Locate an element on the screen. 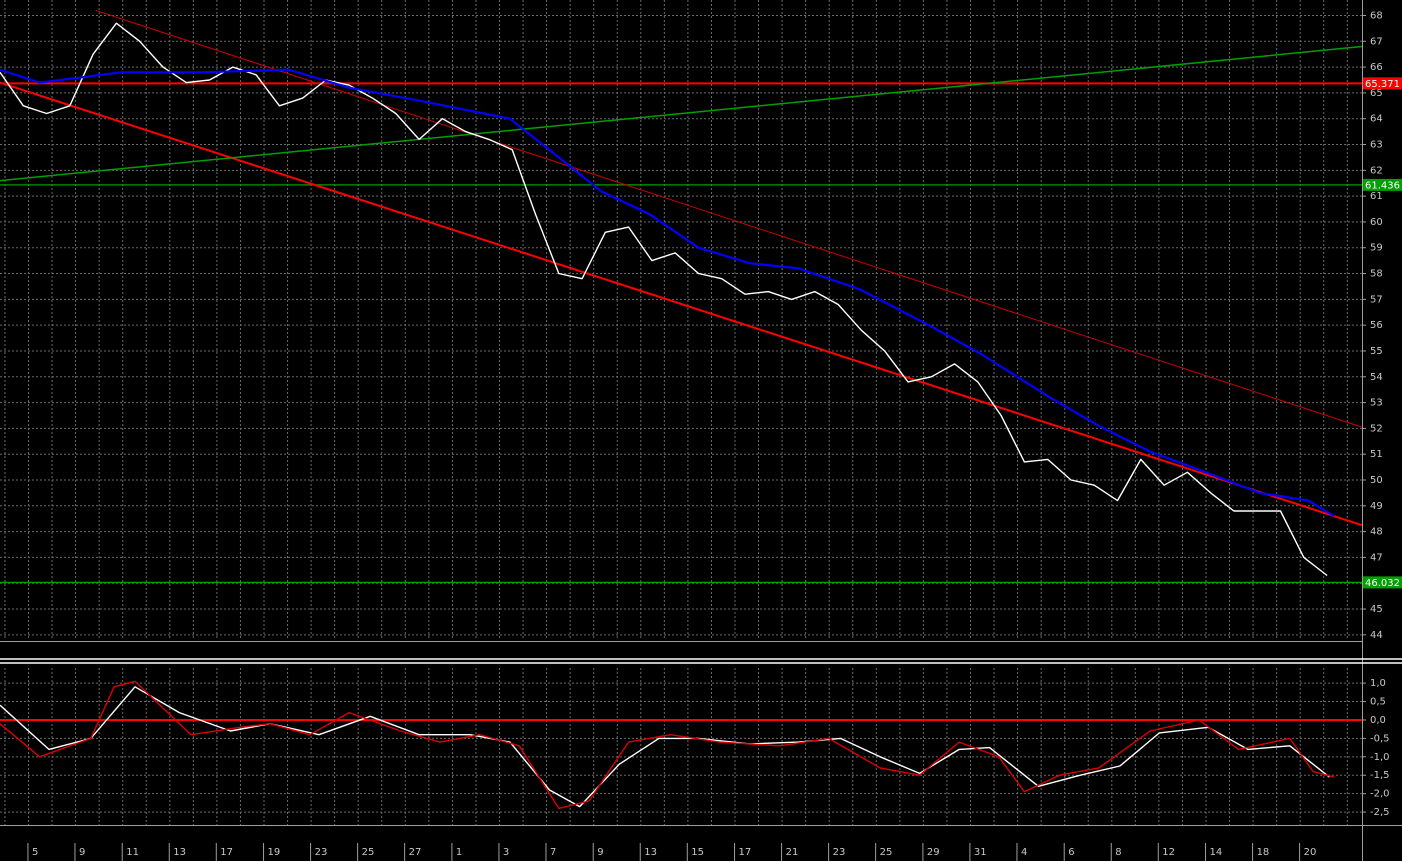 This screenshot has width=1402, height=861. x-tick-label: 18 is located at coordinates (1263, 852).